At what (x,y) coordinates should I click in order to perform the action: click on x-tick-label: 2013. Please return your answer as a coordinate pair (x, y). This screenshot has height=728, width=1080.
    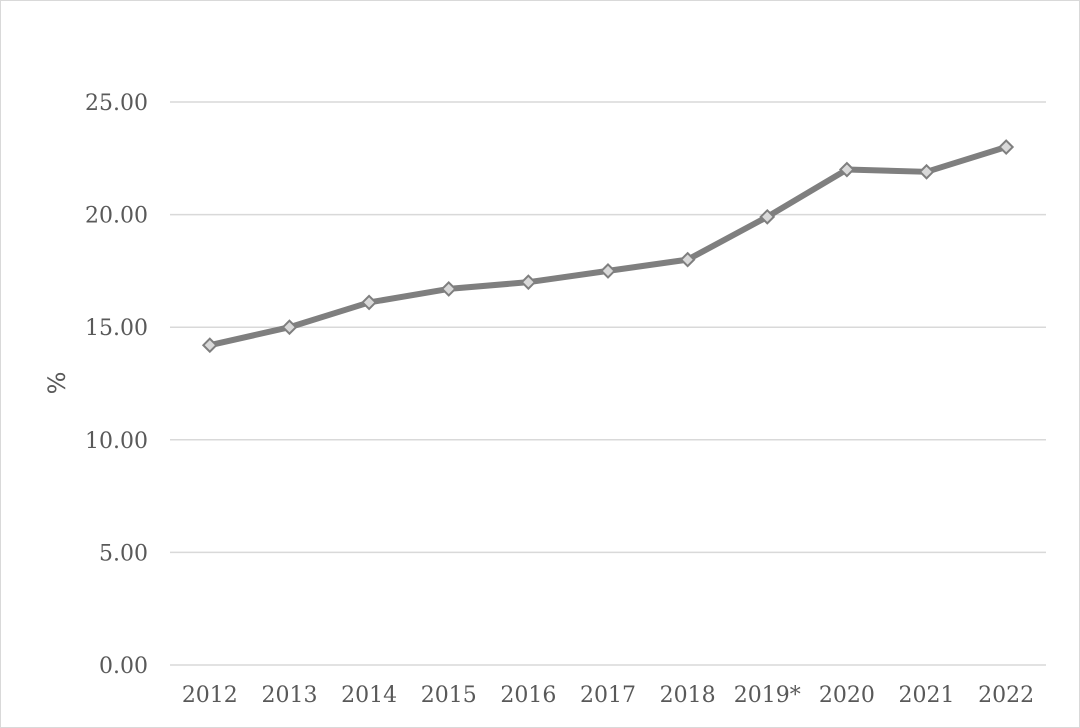
    Looking at the image, I should click on (289, 695).